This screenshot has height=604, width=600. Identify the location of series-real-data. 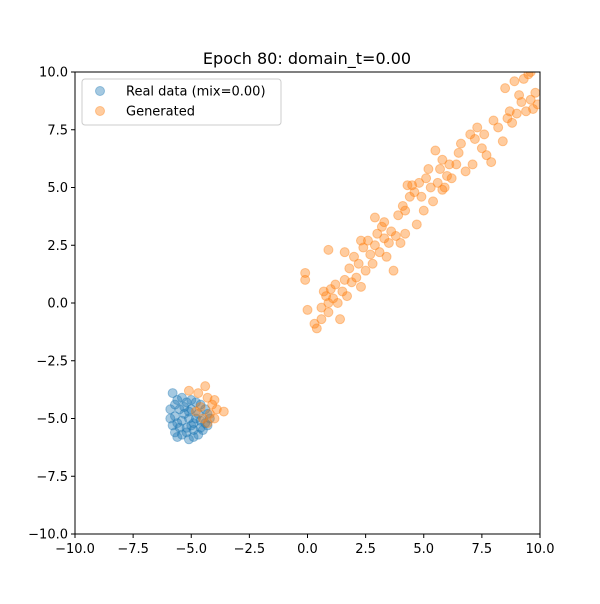
(190, 416).